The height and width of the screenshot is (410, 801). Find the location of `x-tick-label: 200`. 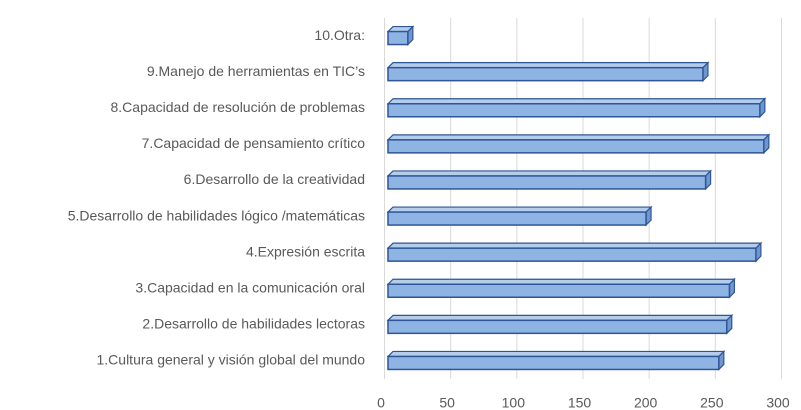

x-tick-label: 200 is located at coordinates (646, 402).